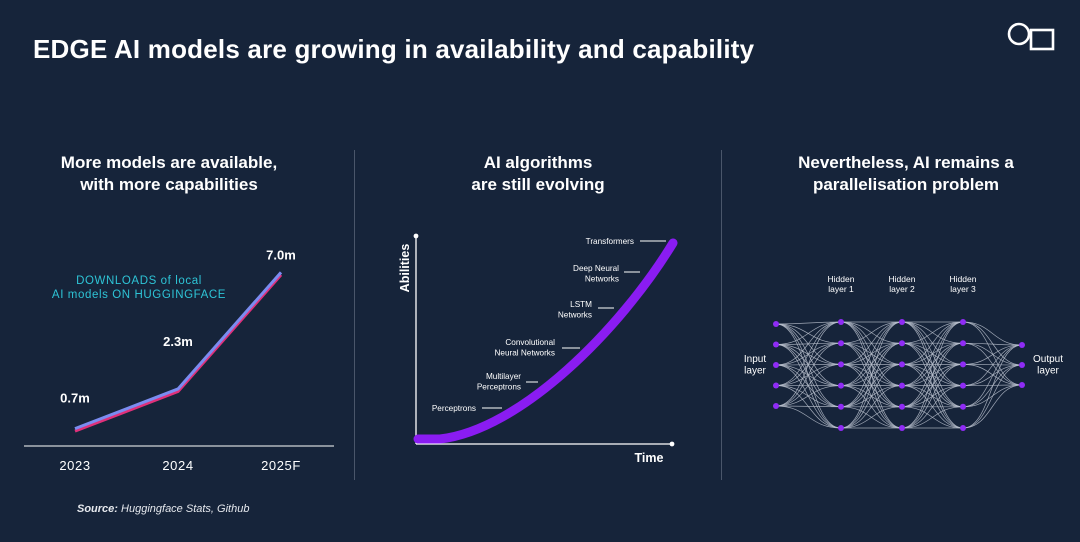 Image resolution: width=1080 pixels, height=542 pixels. What do you see at coordinates (405, 268) in the screenshot?
I see `y-axis-label: Abilities` at bounding box center [405, 268].